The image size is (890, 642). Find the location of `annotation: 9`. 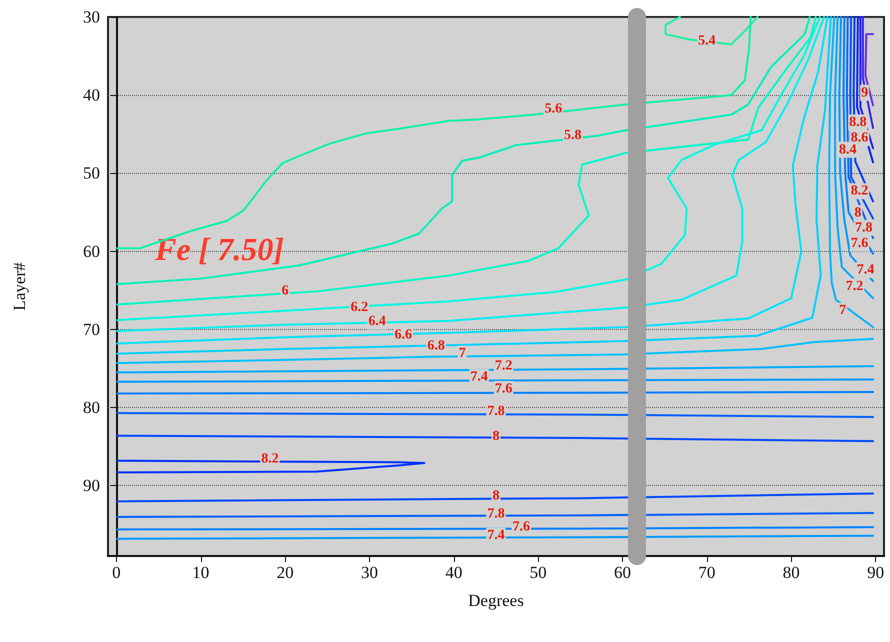

annotation: 9 is located at coordinates (864, 92).